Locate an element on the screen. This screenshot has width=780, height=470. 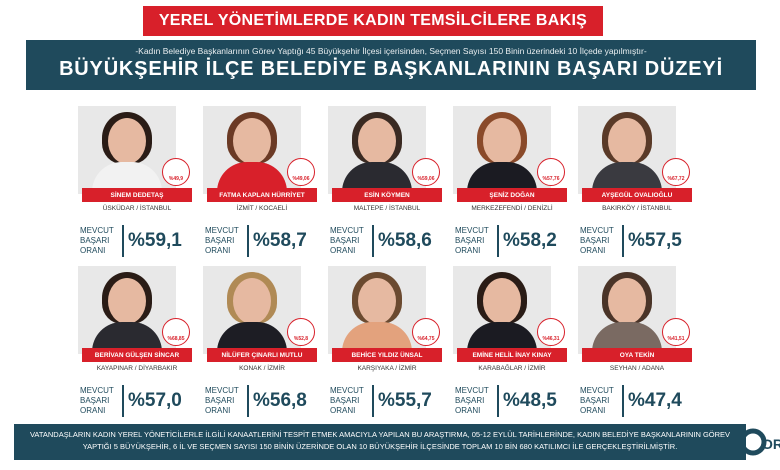
mayor-name: SİNEM DEDETAŞ is located at coordinates (137, 195).